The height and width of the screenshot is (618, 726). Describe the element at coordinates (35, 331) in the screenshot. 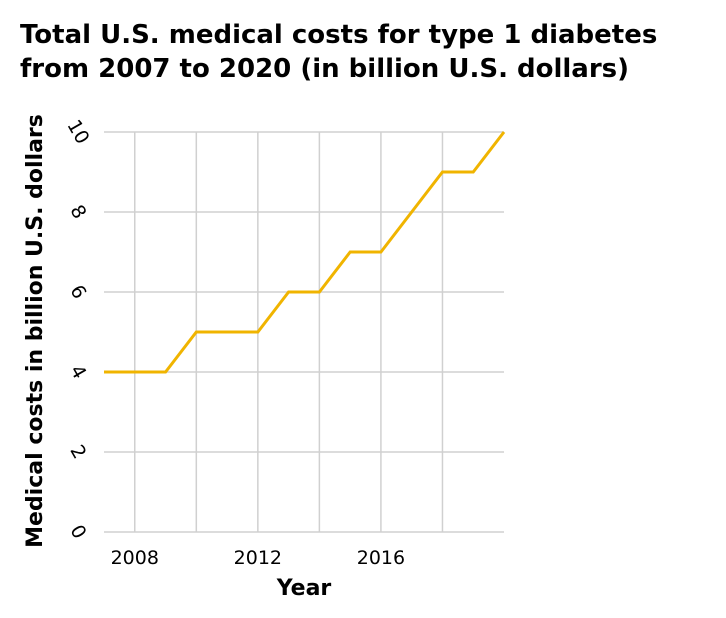

I see `y-axis-label: Medical costs in billion U.S. dollars` at that location.